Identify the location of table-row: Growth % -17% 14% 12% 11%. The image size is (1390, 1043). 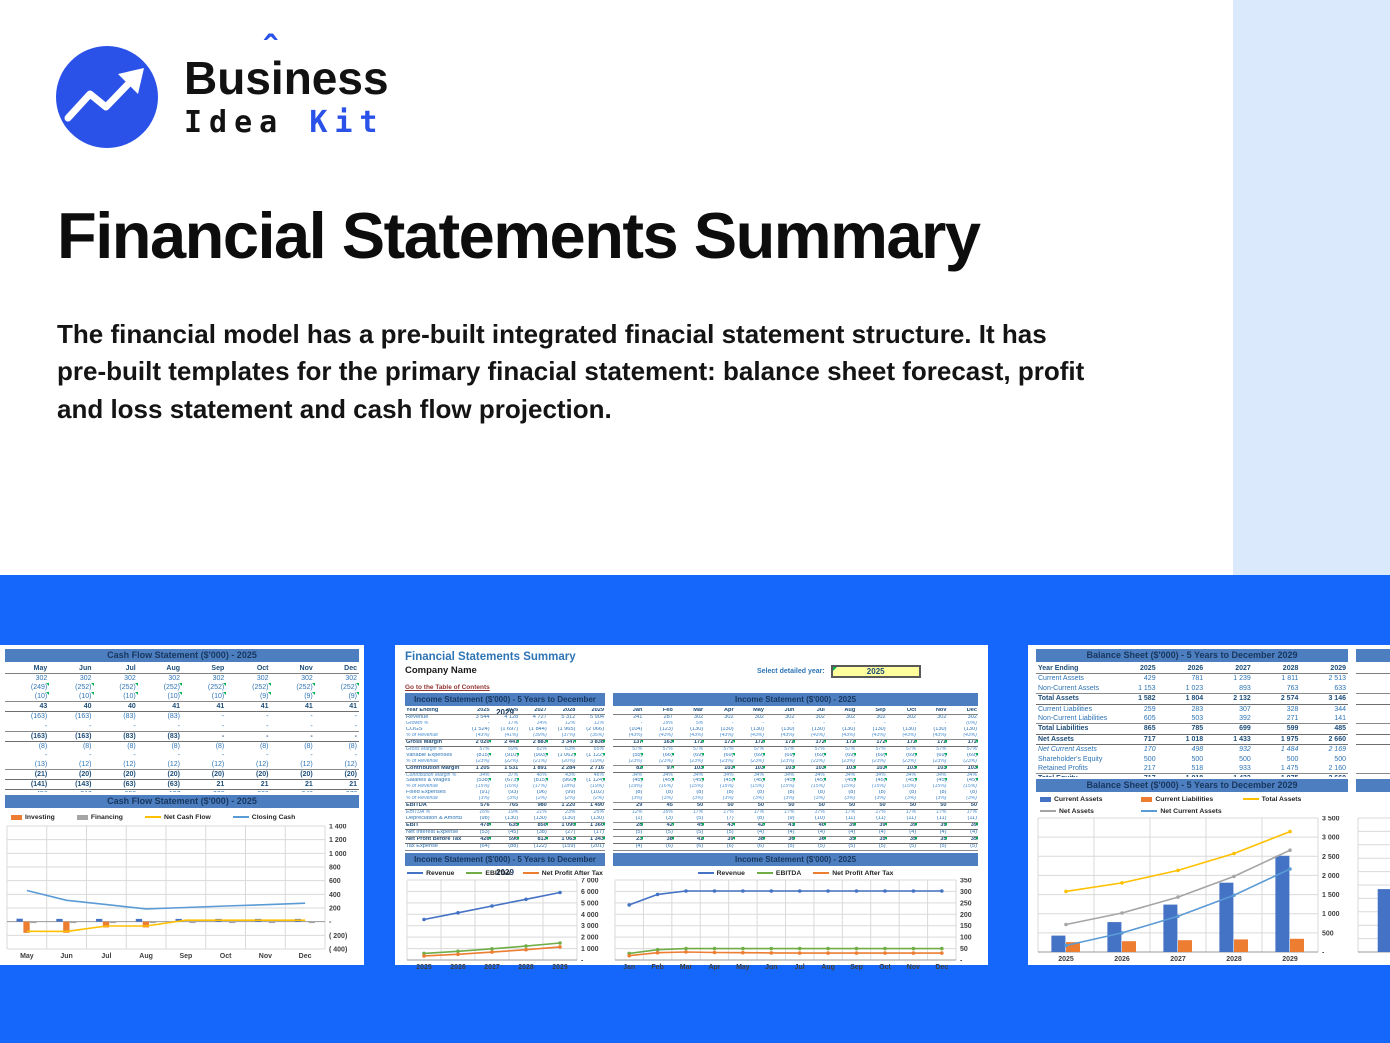
(505, 723).